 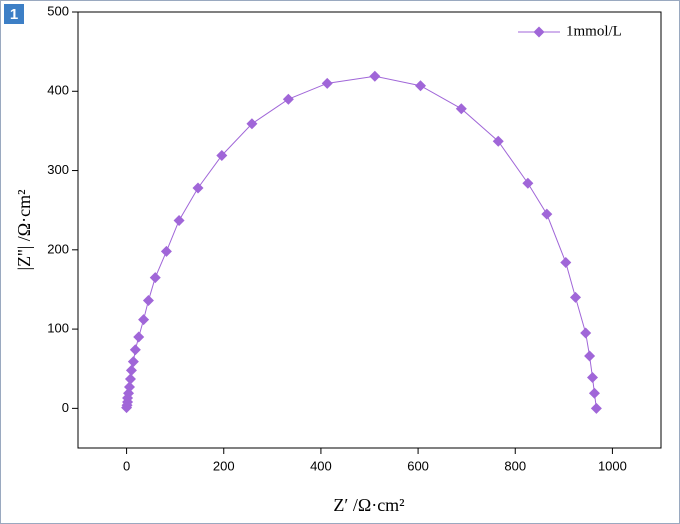 I want to click on badge: 1, so click(x=14, y=14).